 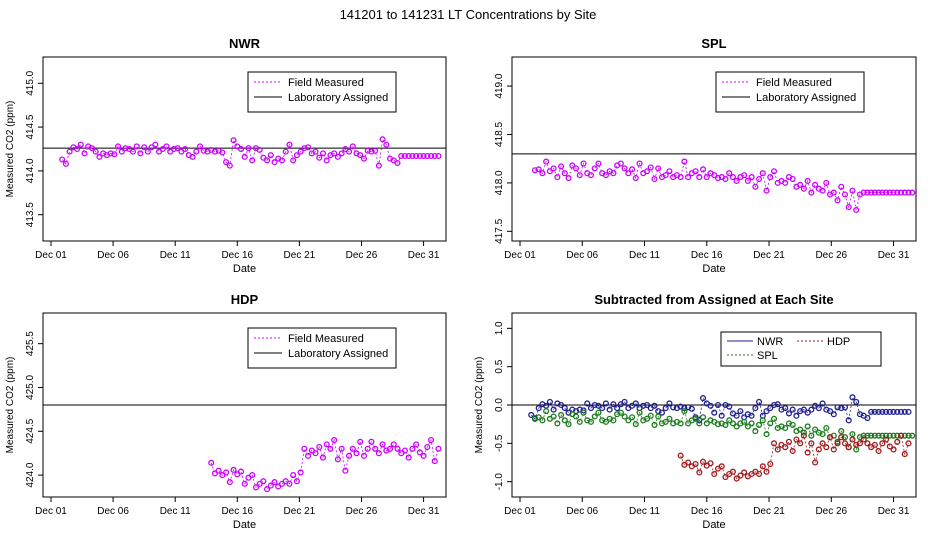 What do you see at coordinates (244, 269) in the screenshot?
I see `x-axis-label: Date` at bounding box center [244, 269].